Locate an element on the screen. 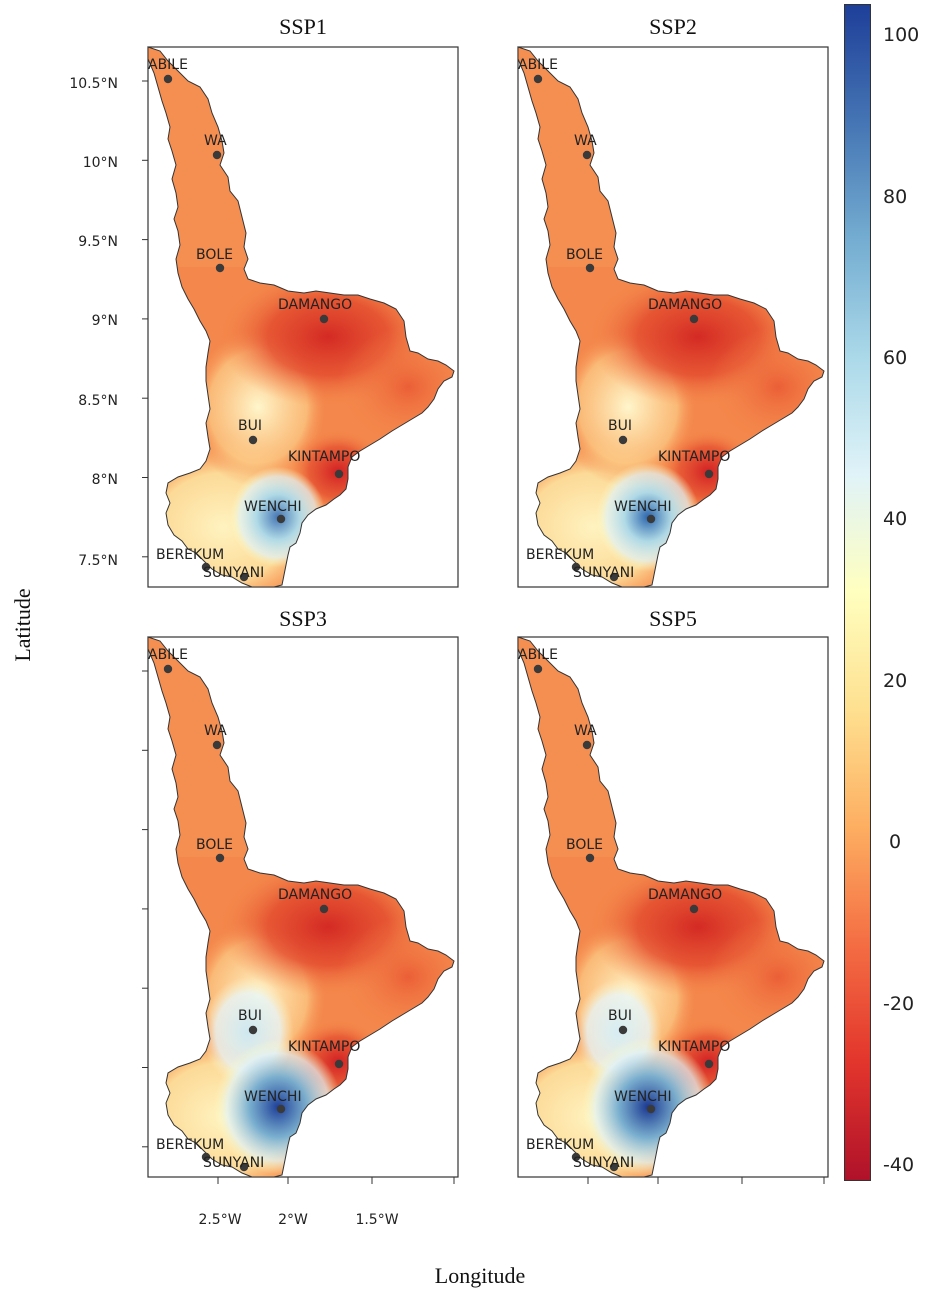  xtick-label-2.5w: 2.5°W is located at coordinates (220, 1220).